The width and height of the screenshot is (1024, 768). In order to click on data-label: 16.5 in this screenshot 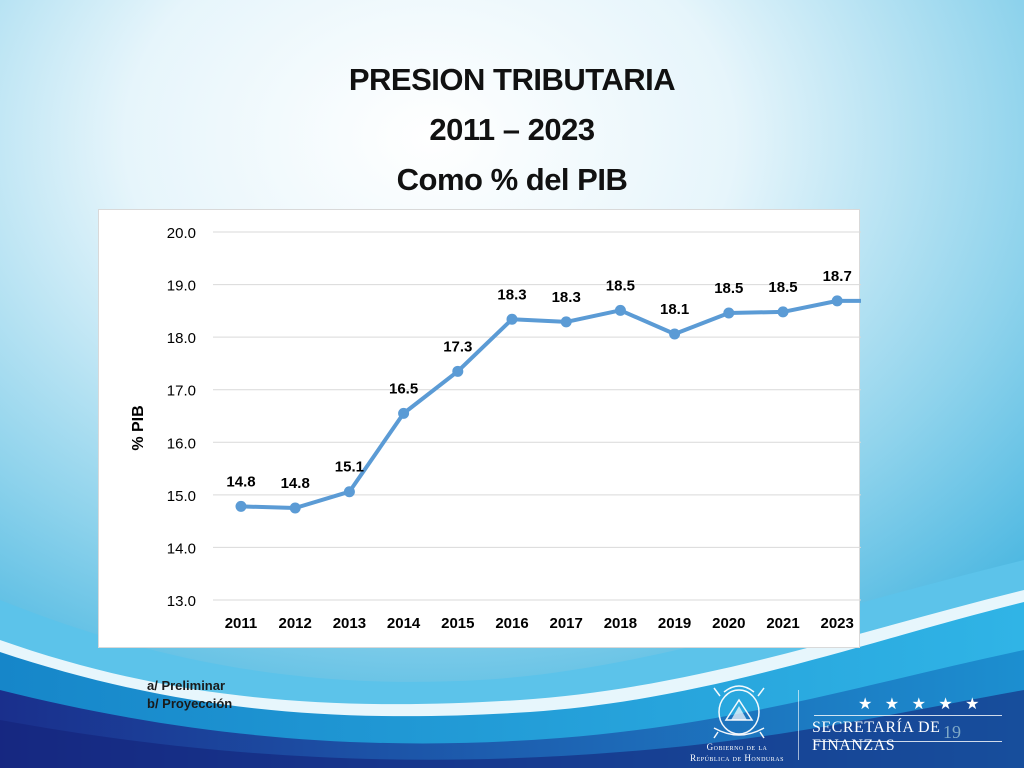, I will do `click(403, 388)`.